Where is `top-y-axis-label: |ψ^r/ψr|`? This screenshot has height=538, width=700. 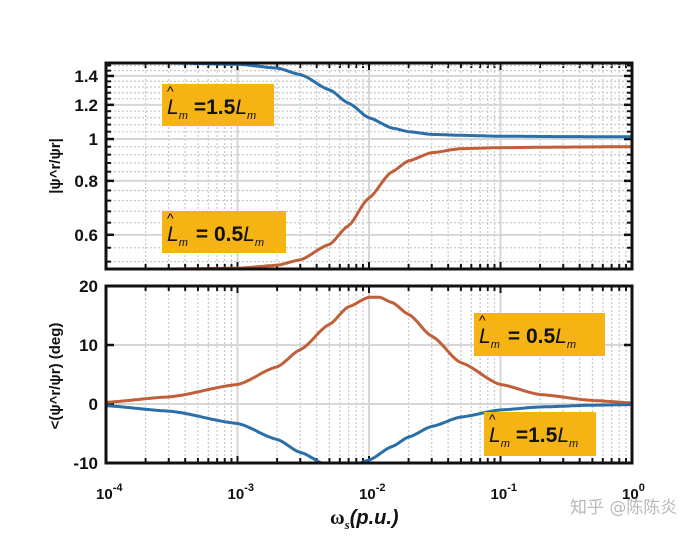
top-y-axis-label: |ψ^r/ψr| is located at coordinates (55, 166).